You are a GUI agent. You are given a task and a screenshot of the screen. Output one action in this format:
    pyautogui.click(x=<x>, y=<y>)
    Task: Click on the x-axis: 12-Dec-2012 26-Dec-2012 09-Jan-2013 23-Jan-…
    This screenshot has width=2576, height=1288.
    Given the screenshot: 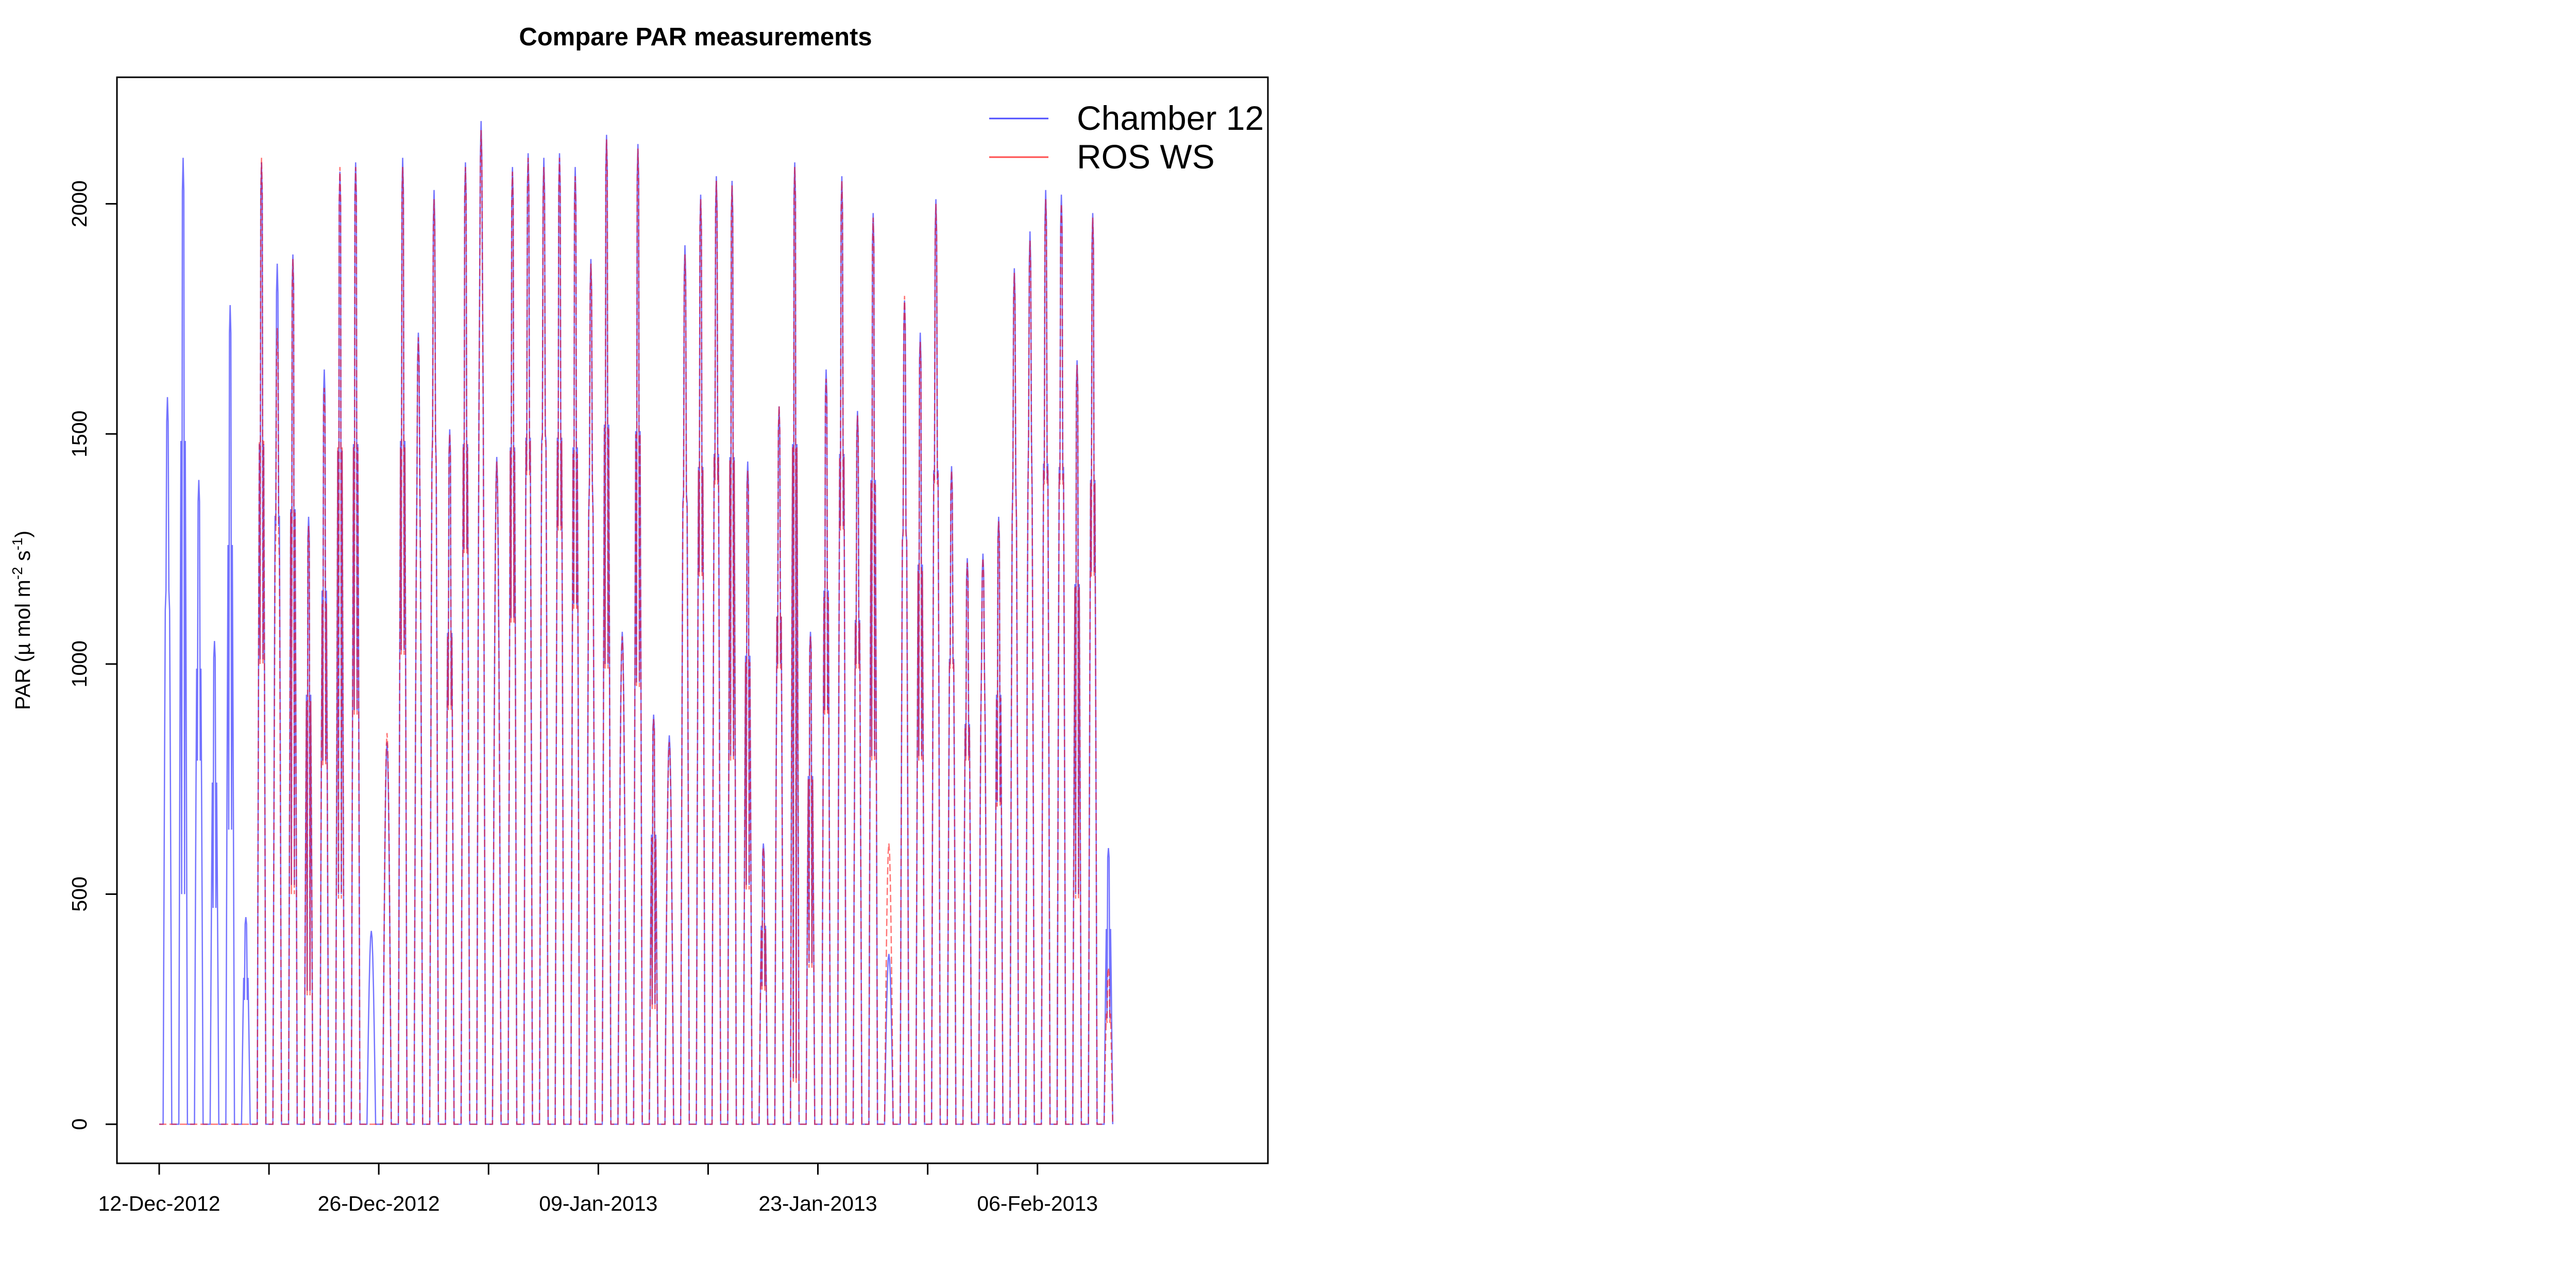 What is the action you would take?
    pyautogui.click(x=598, y=1189)
    